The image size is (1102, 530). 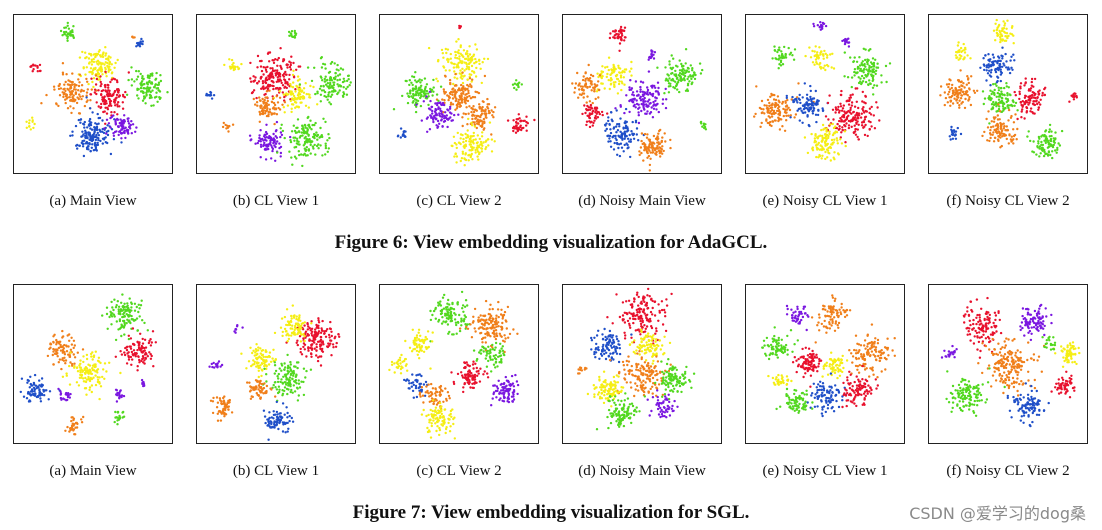 I want to click on subcaption-a: (a) Main View, so click(x=93, y=471).